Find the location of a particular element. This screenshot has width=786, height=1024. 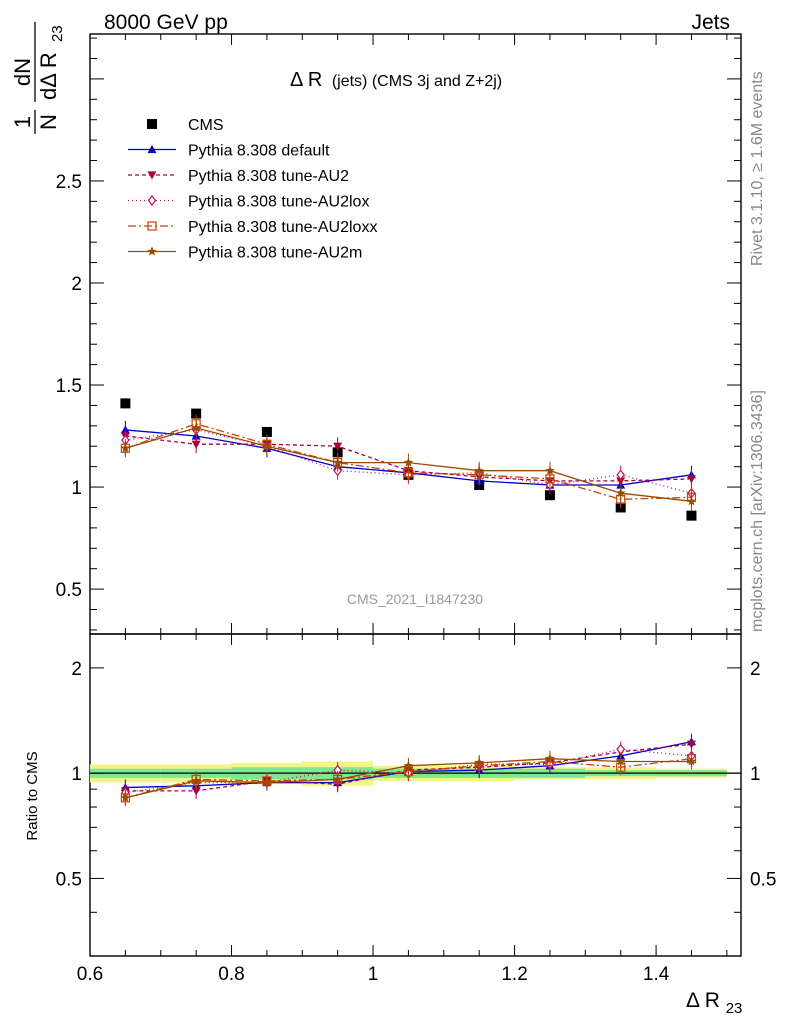

analysis-watermark: CMS_2021_I1847230 is located at coordinates (415, 599).